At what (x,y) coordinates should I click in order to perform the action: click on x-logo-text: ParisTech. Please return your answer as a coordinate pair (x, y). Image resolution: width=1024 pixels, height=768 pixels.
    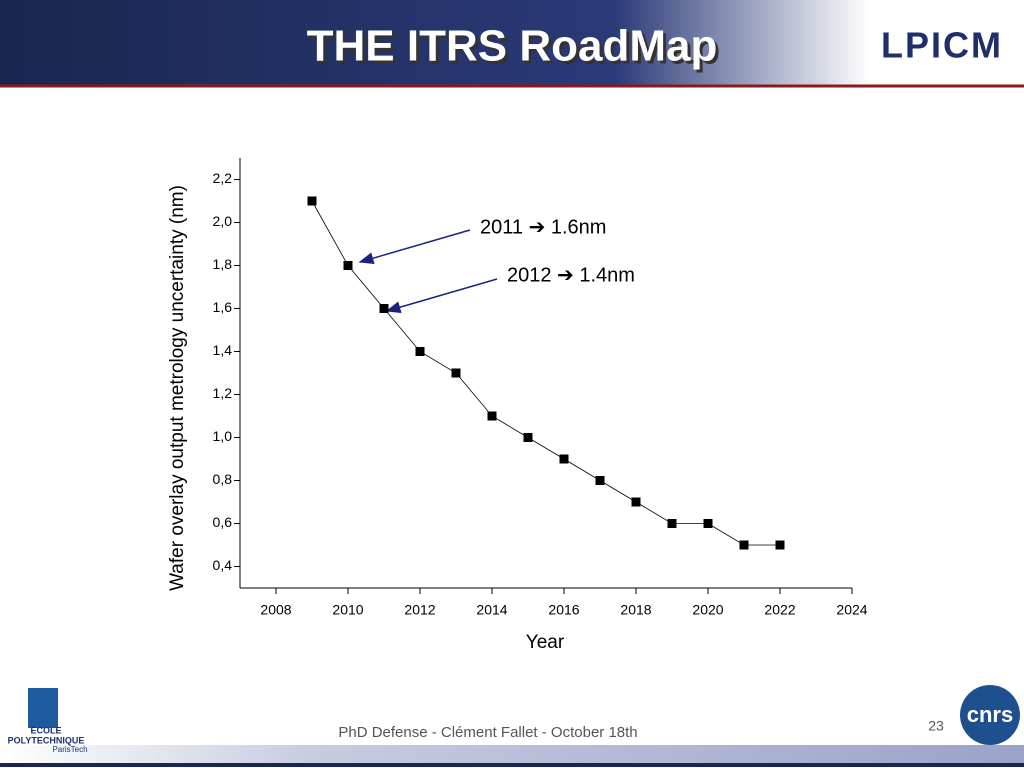
    Looking at the image, I should click on (69, 749).